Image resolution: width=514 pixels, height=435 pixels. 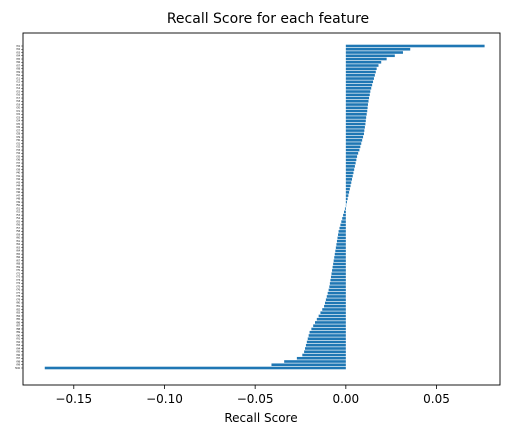 I want to click on y-tick-label: f100, so click(x=18, y=368).